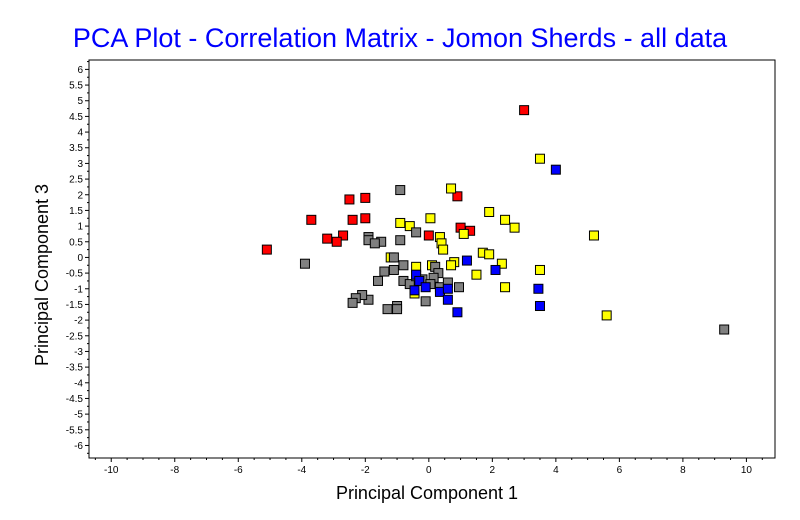 This screenshot has height=520, width=800. Describe the element at coordinates (75, 336) in the screenshot. I see `y-tick-label: -2.5` at that location.